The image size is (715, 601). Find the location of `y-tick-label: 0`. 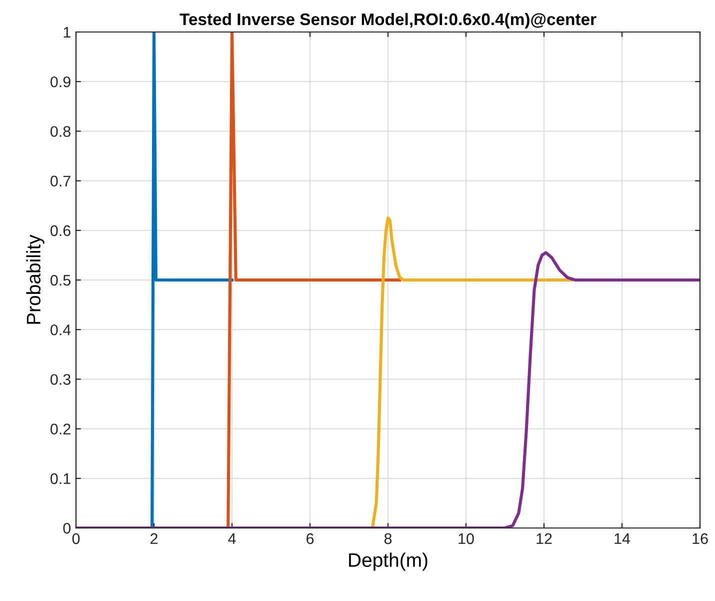

y-tick-label: 0 is located at coordinates (67, 528).